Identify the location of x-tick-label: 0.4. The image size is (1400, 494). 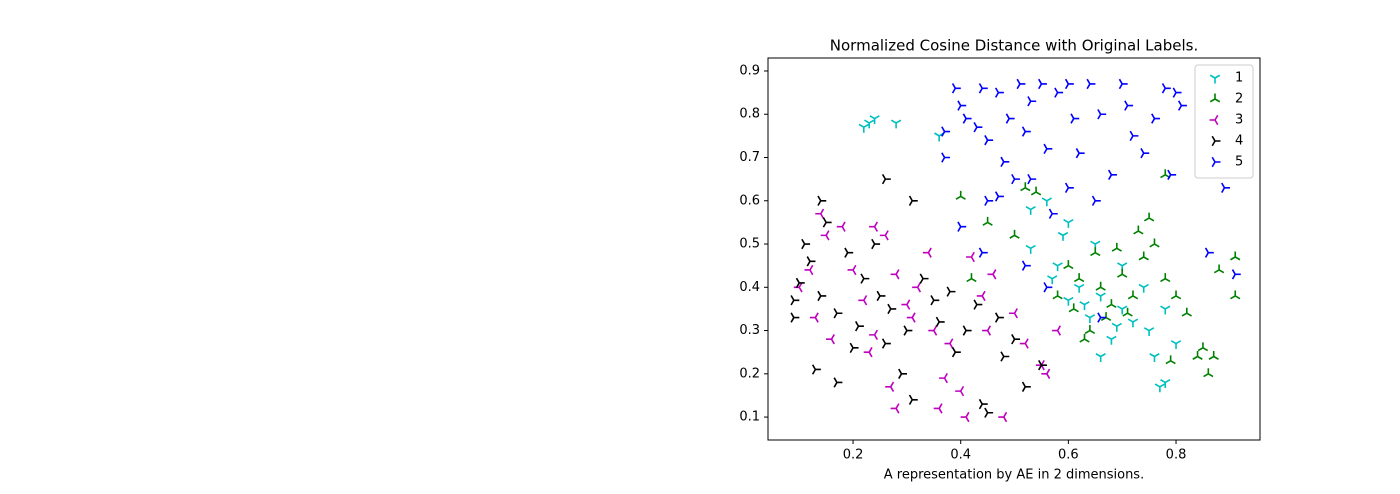
(960, 455).